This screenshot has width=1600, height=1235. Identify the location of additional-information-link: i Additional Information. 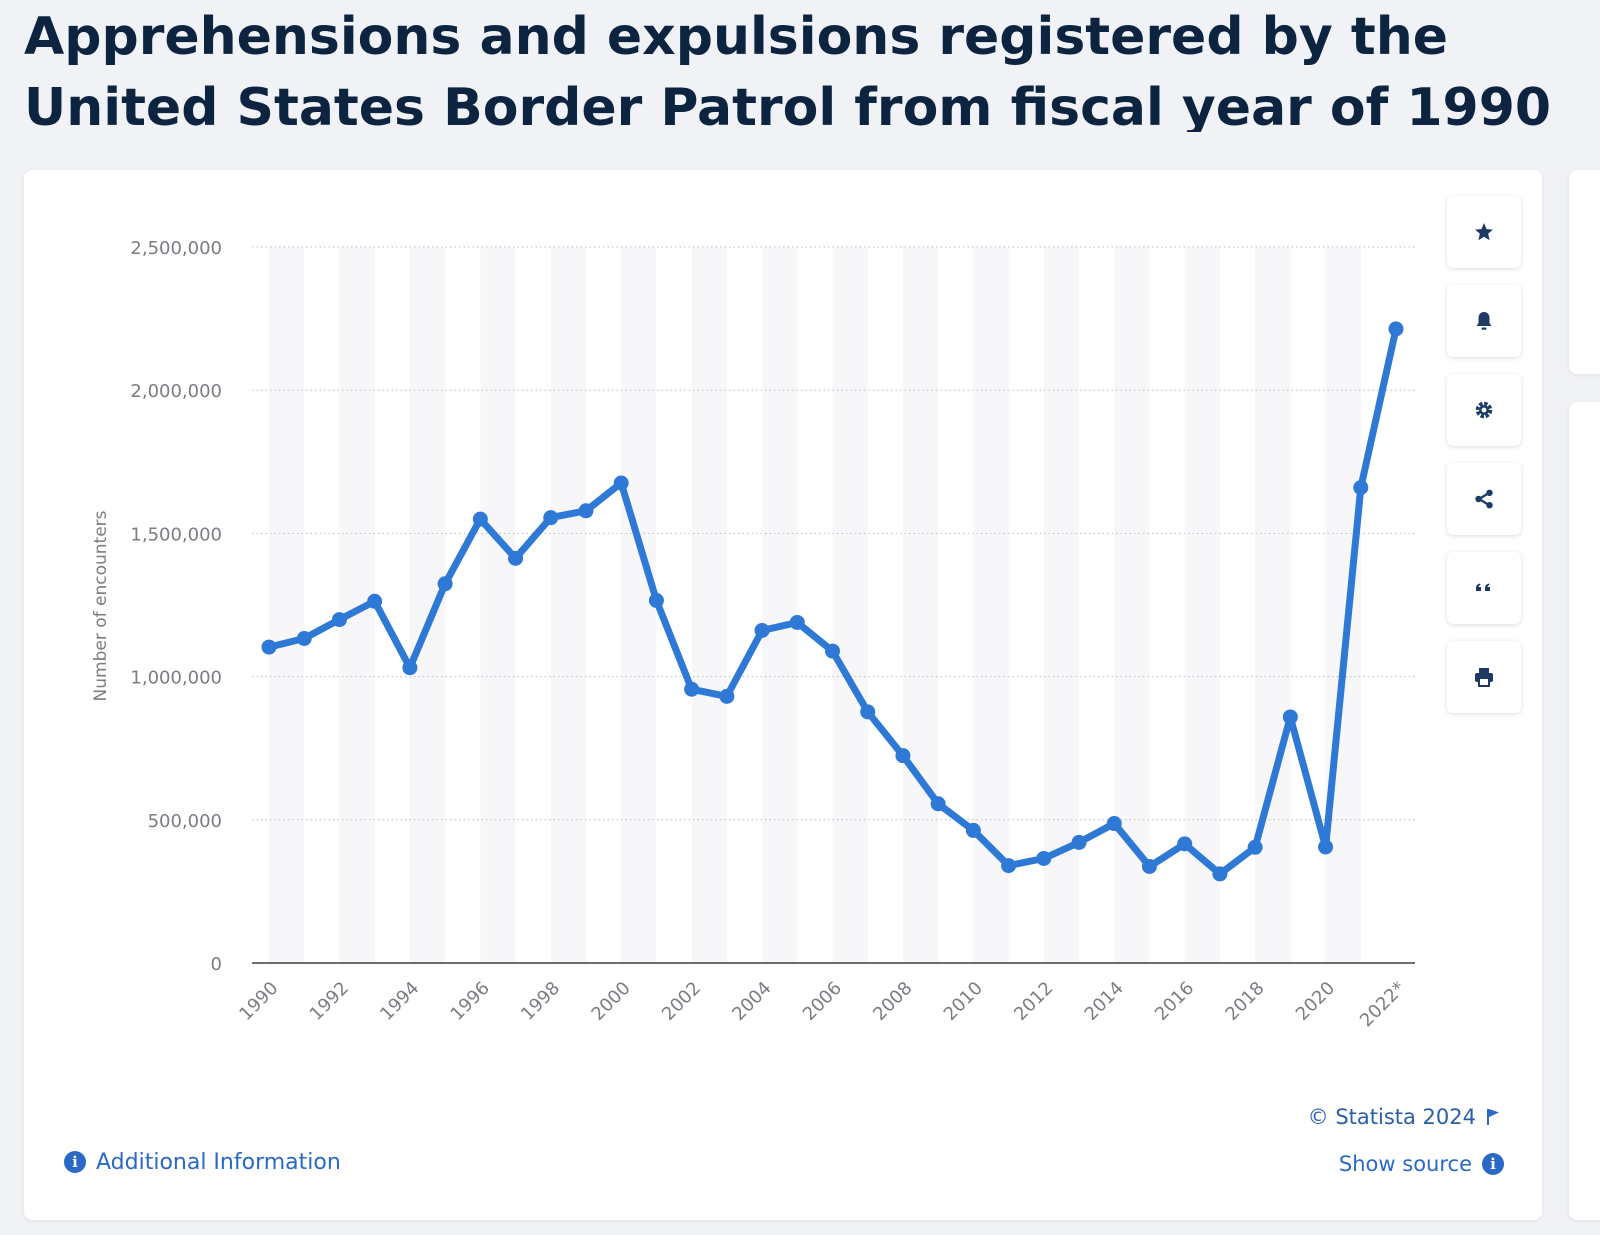
(224, 1162).